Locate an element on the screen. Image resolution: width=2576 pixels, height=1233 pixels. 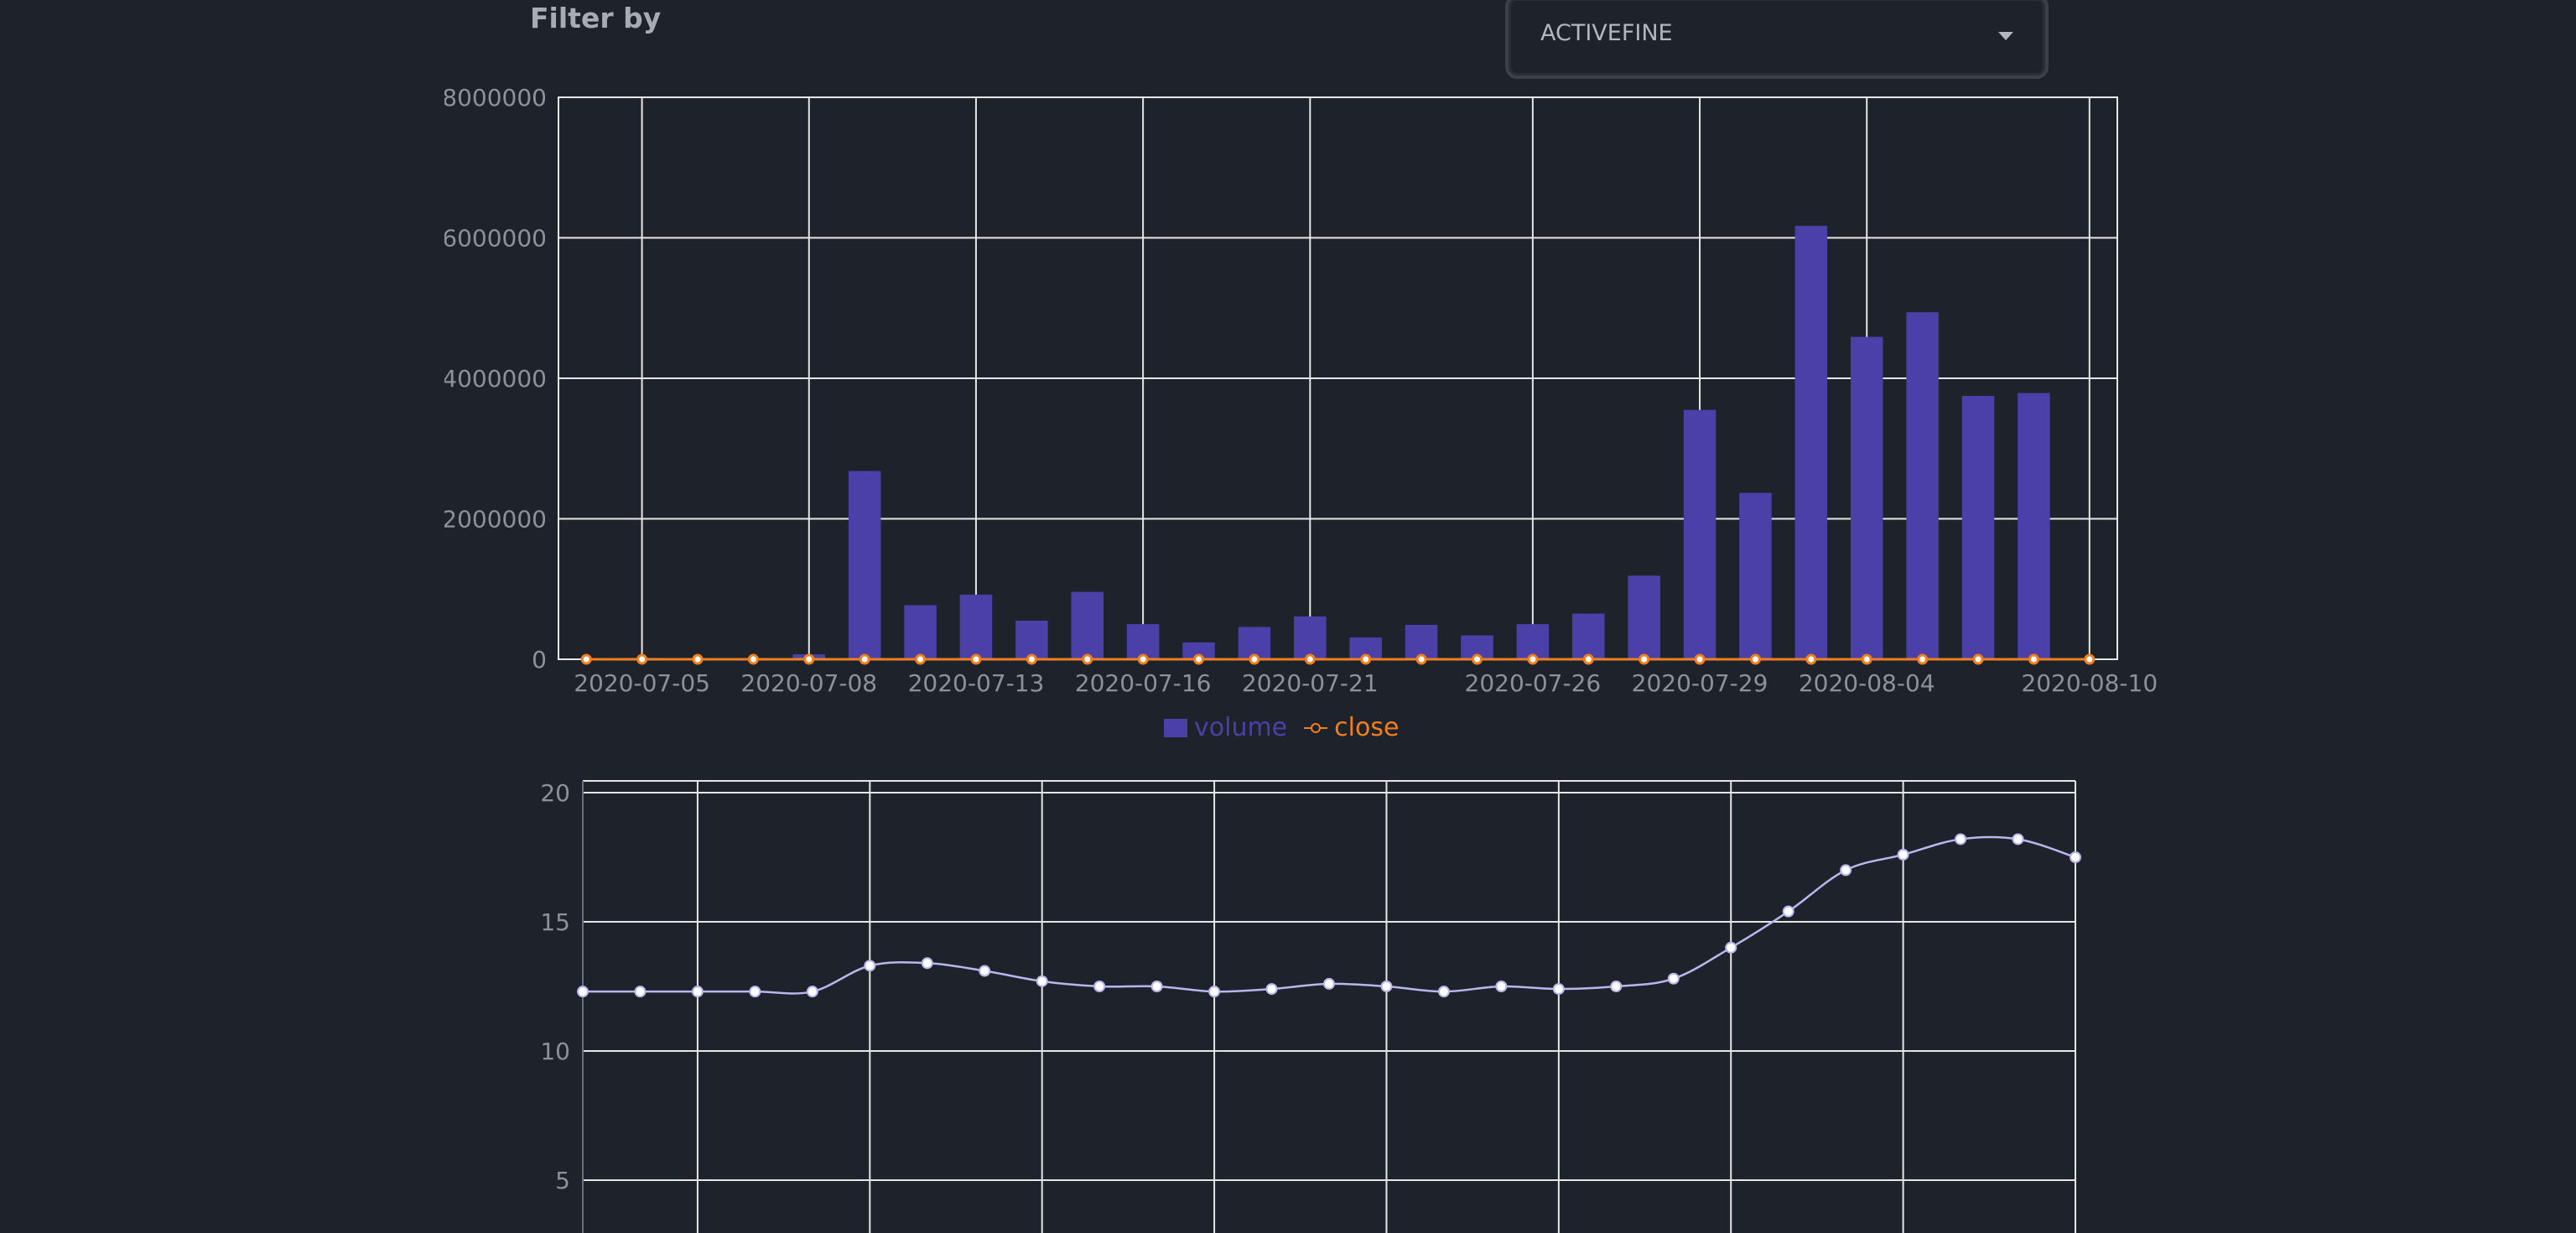
x-tick-label: 2020-07-13 is located at coordinates (976, 683).